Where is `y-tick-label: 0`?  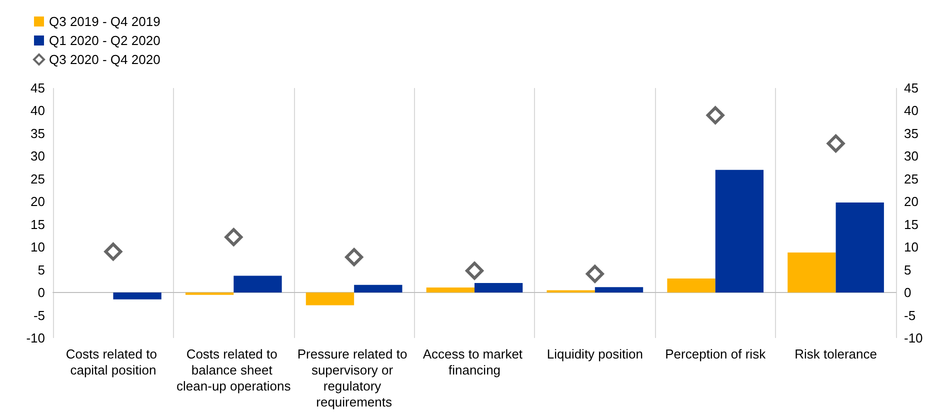
y-tick-label: 0 is located at coordinates (41, 292).